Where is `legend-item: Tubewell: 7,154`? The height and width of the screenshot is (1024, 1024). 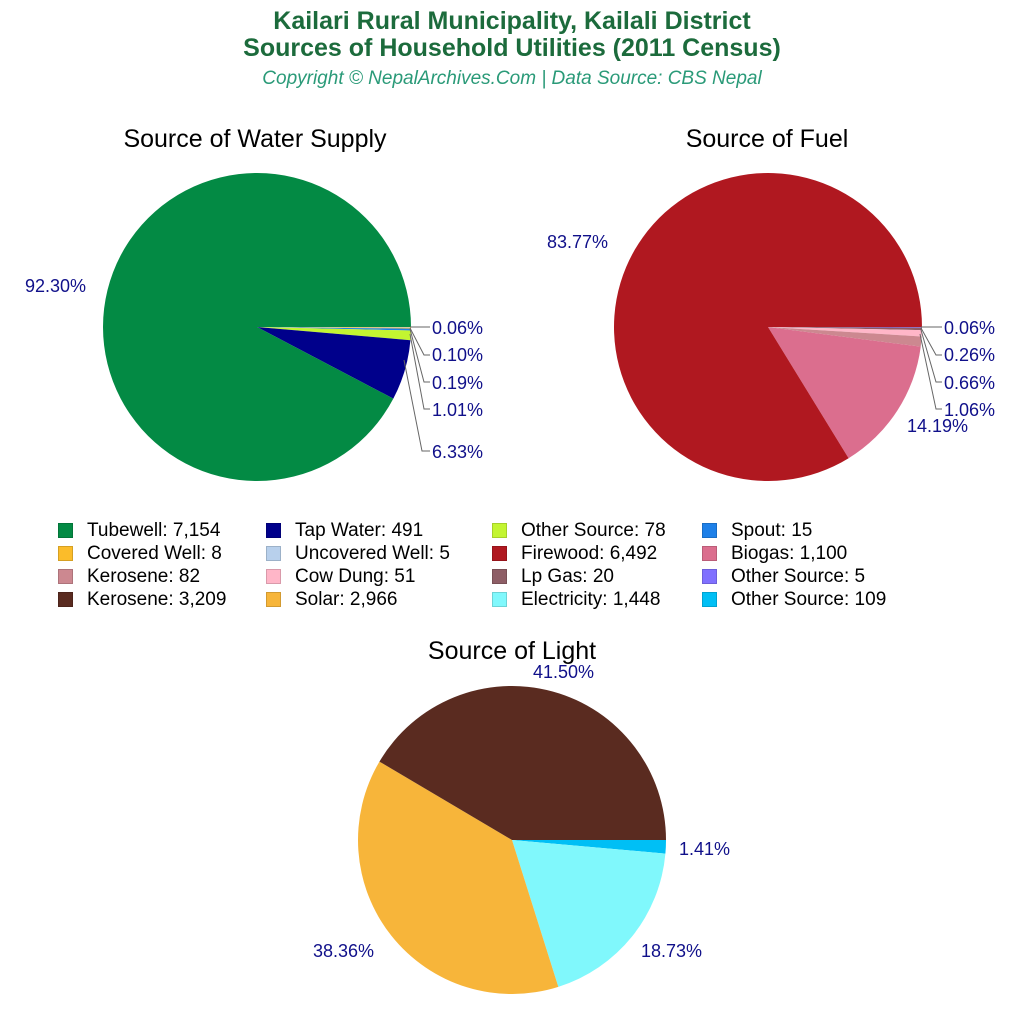
legend-item: Tubewell: 7,154 is located at coordinates (162, 530).